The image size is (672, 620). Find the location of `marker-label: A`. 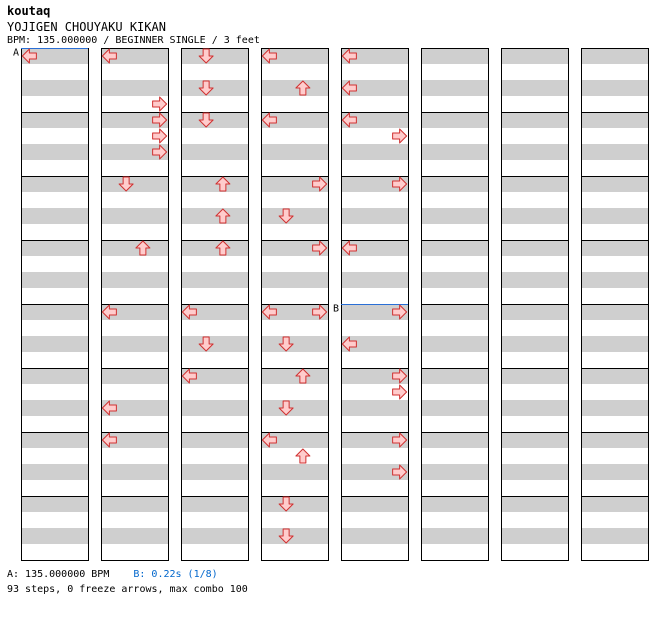

marker-label: A is located at coordinates (16, 53).